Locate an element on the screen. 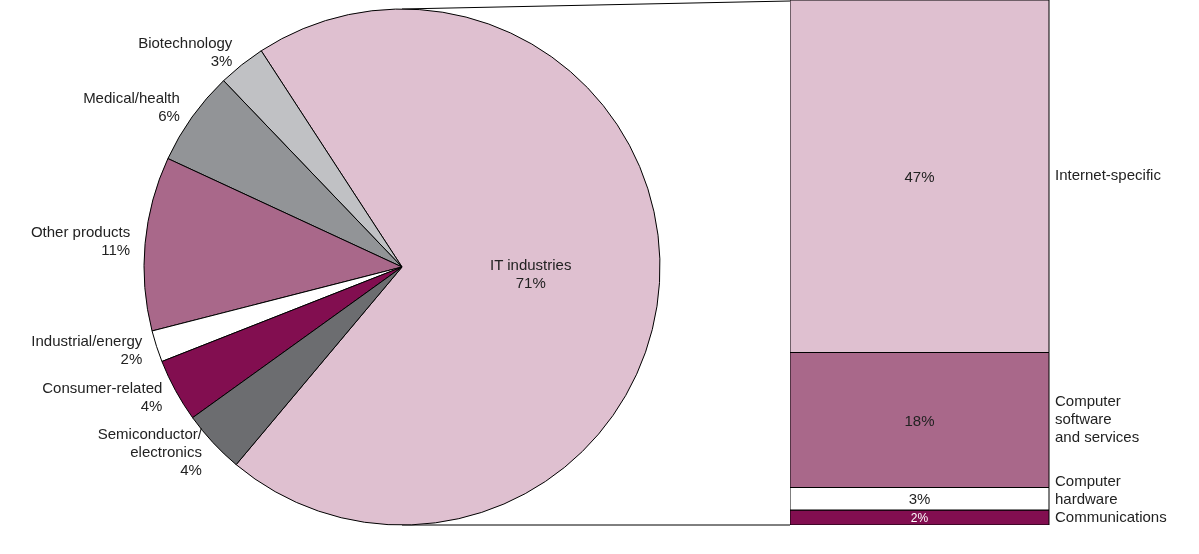 This screenshot has width=1199, height=554. slice-label: Other products is located at coordinates (80, 231).